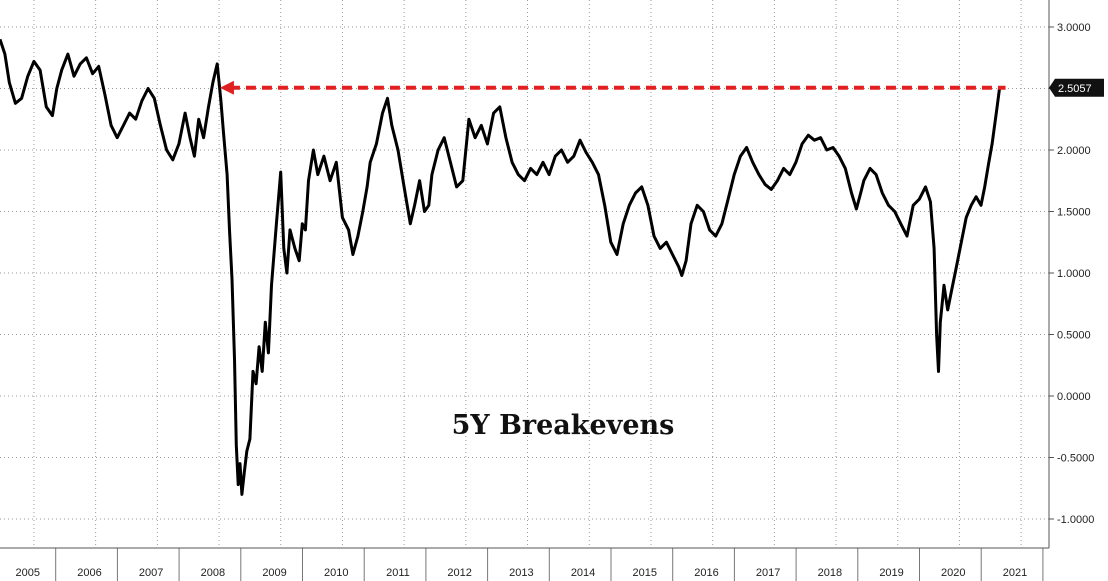  Describe the element at coordinates (830, 573) in the screenshot. I see `x-tick-label: 2018` at that location.